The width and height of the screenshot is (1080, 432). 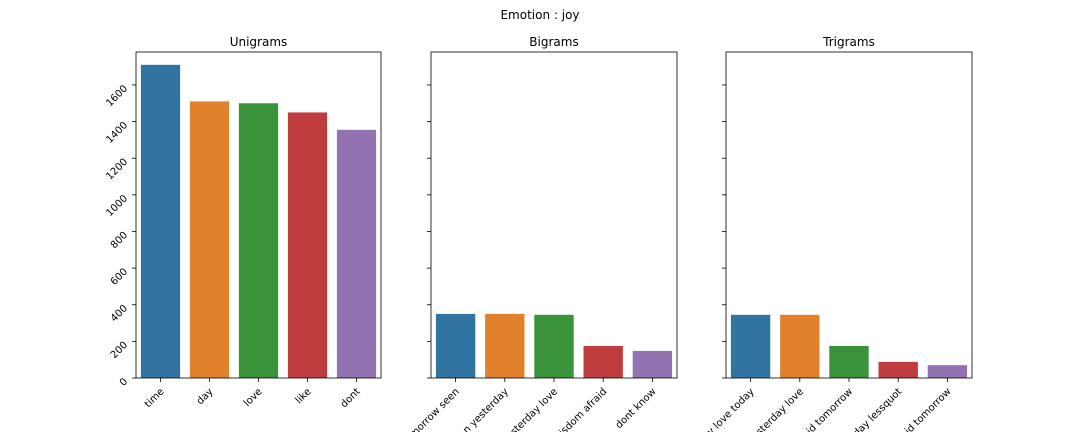 What do you see at coordinates (636, 408) in the screenshot?
I see `x-tick-label: dont know` at bounding box center [636, 408].